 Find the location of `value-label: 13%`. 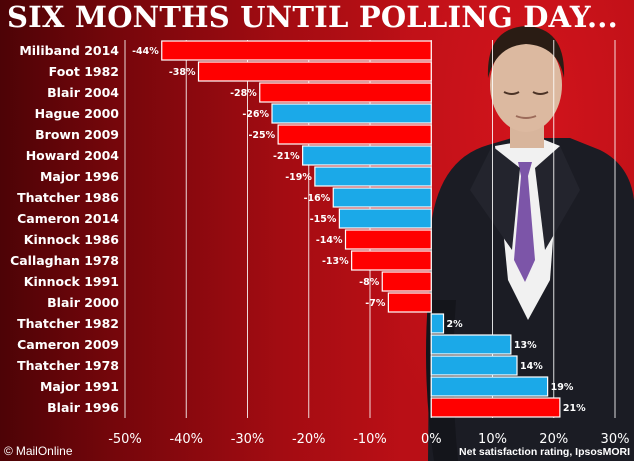

value-label: 13% is located at coordinates (525, 345).